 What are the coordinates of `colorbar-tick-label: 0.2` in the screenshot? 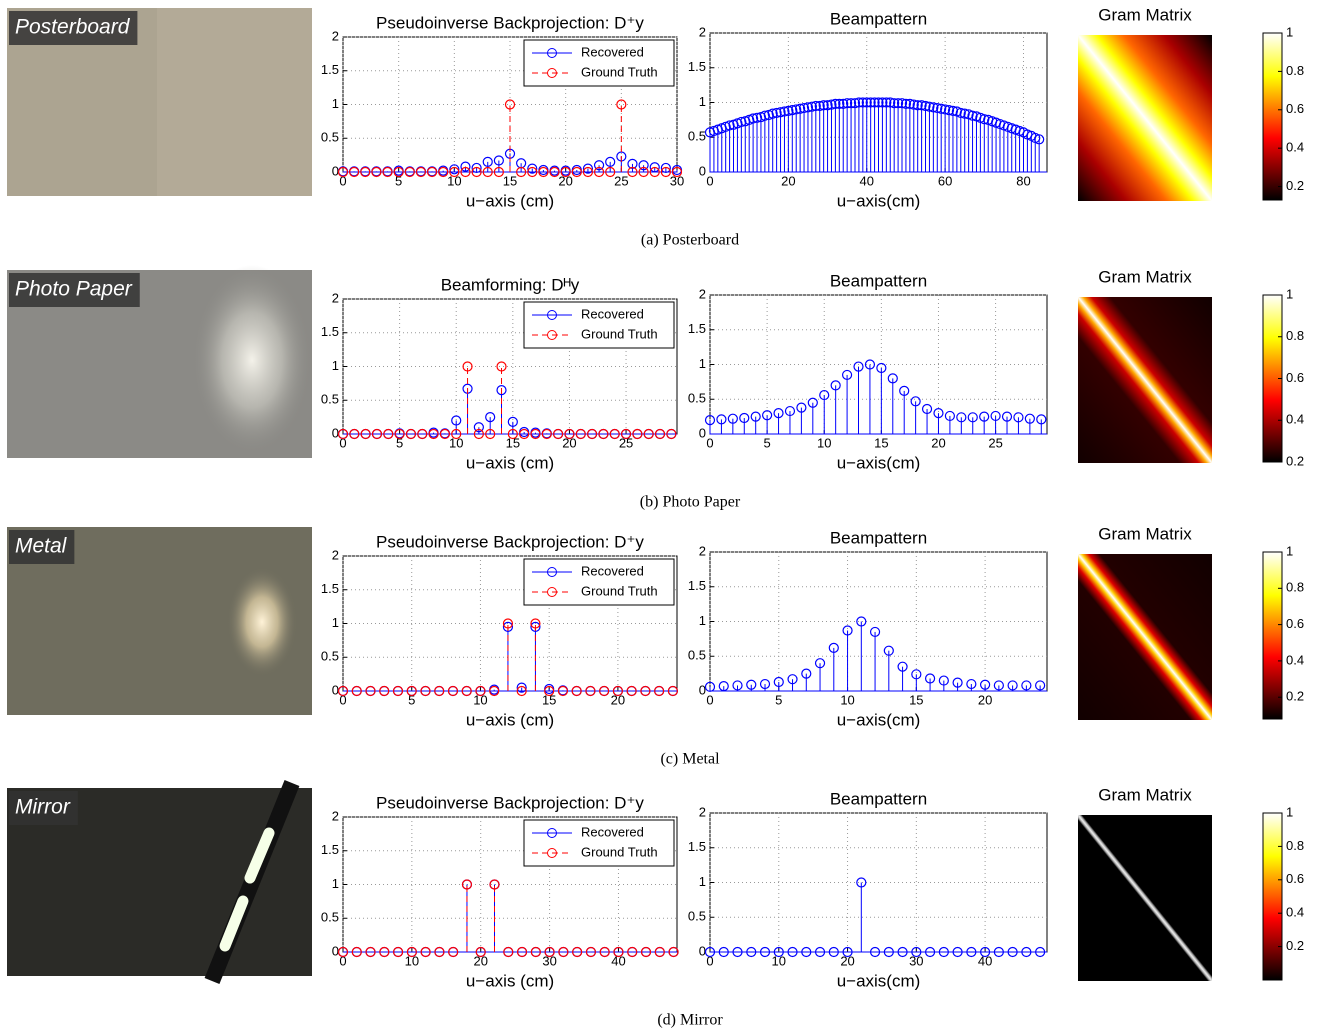 It's located at (1295, 945).